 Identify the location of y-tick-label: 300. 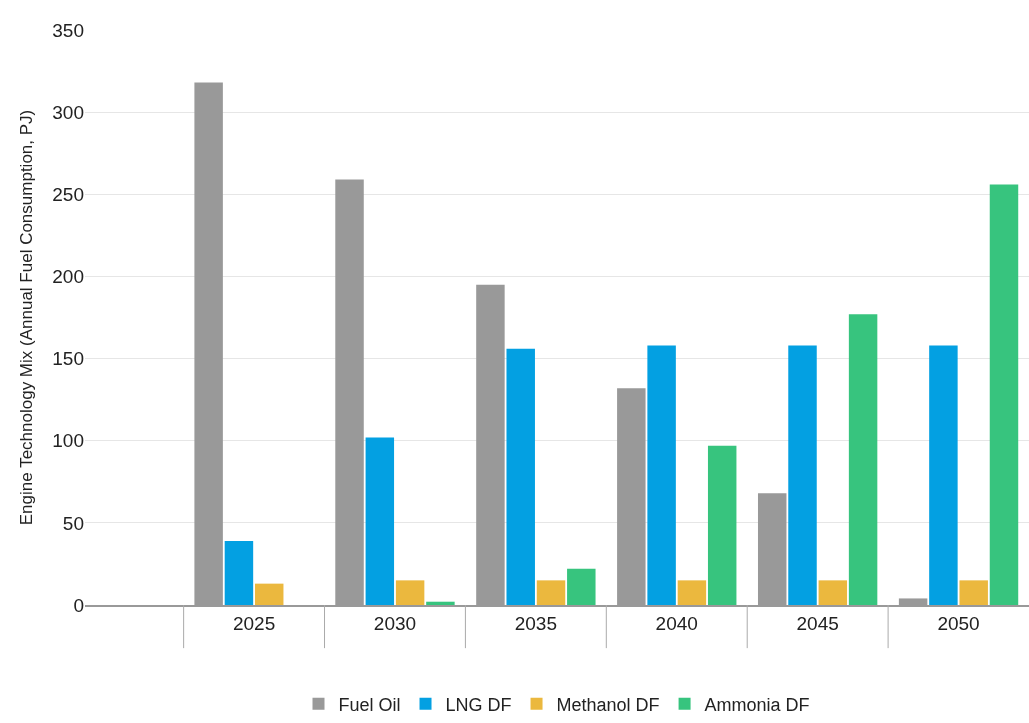
(68, 112).